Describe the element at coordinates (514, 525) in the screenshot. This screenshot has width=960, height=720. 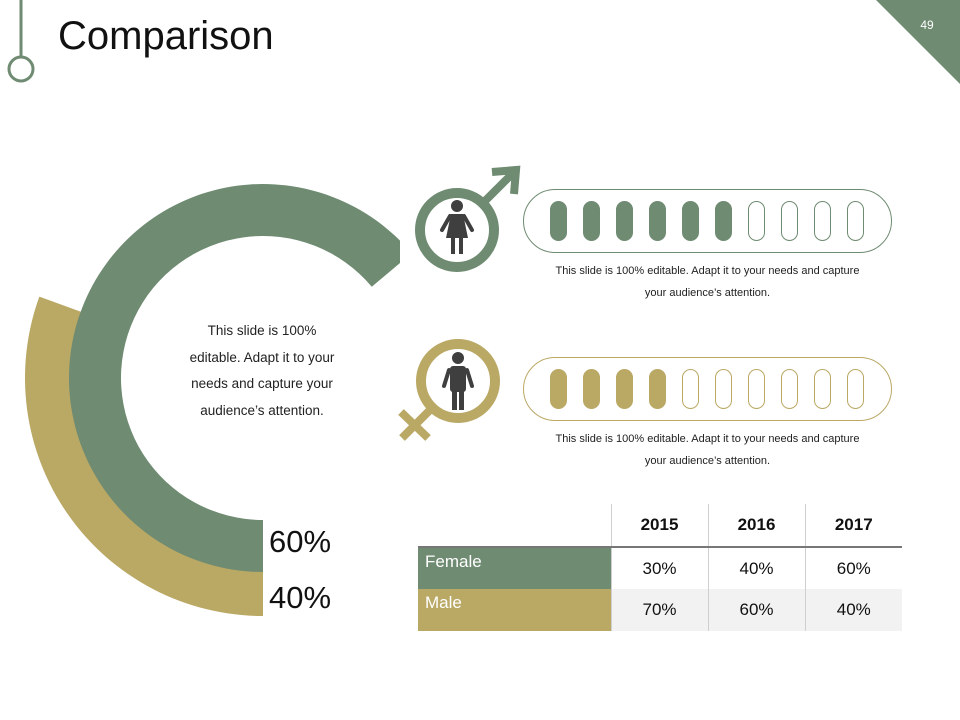
I see `table-header-blank` at that location.